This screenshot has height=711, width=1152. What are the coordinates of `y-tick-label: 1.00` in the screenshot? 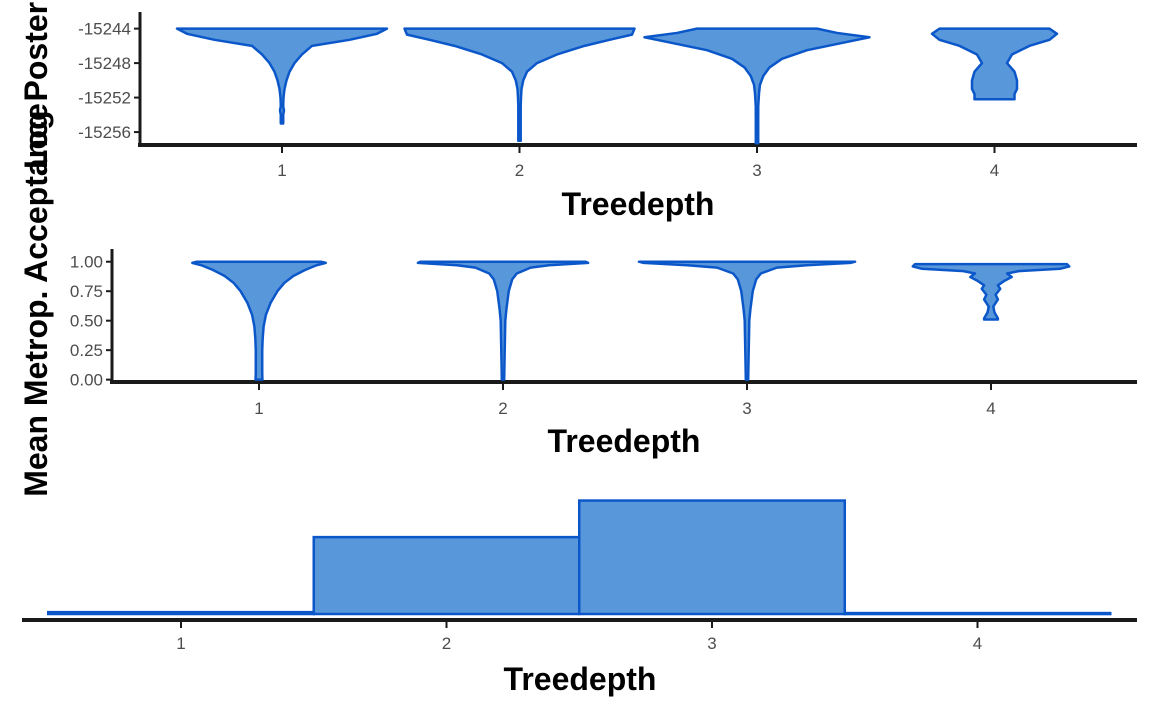 It's located at (86, 262).